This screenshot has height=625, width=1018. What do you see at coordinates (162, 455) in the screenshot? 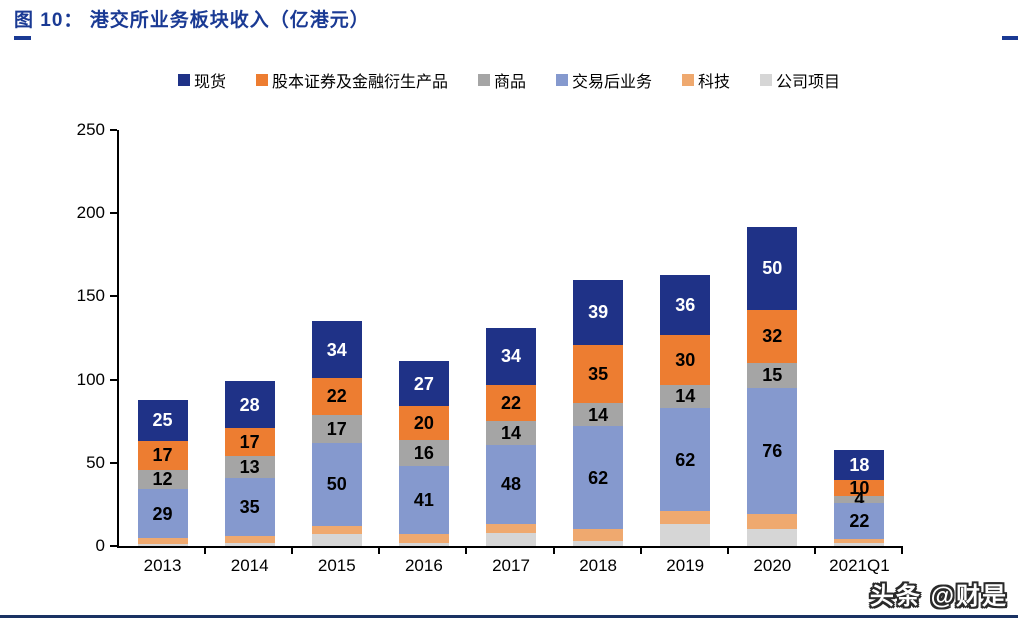
I see `bar-segment-股本证券及金融衍生产品: 17` at bounding box center [162, 455].